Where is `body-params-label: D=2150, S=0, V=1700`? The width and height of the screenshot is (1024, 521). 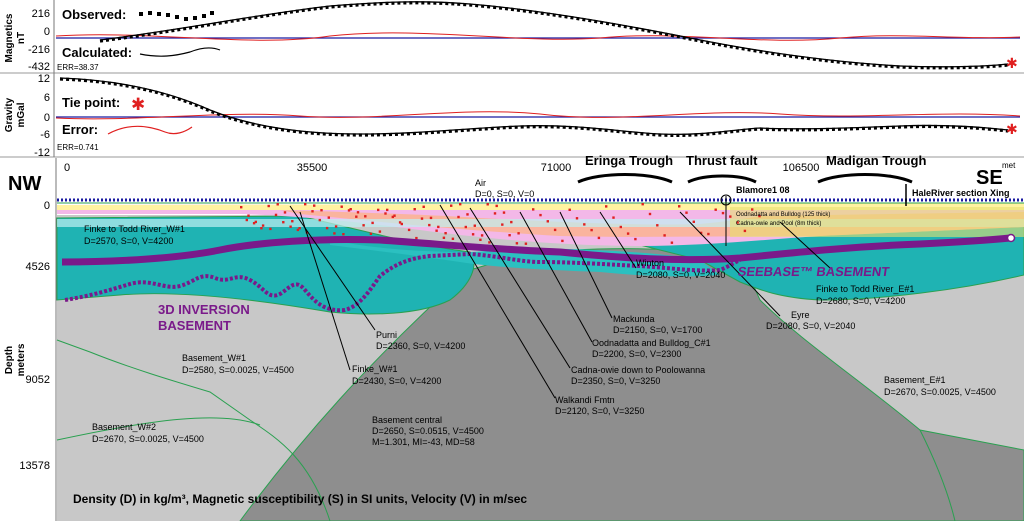 body-params-label: D=2150, S=0, V=1700 is located at coordinates (657, 330).